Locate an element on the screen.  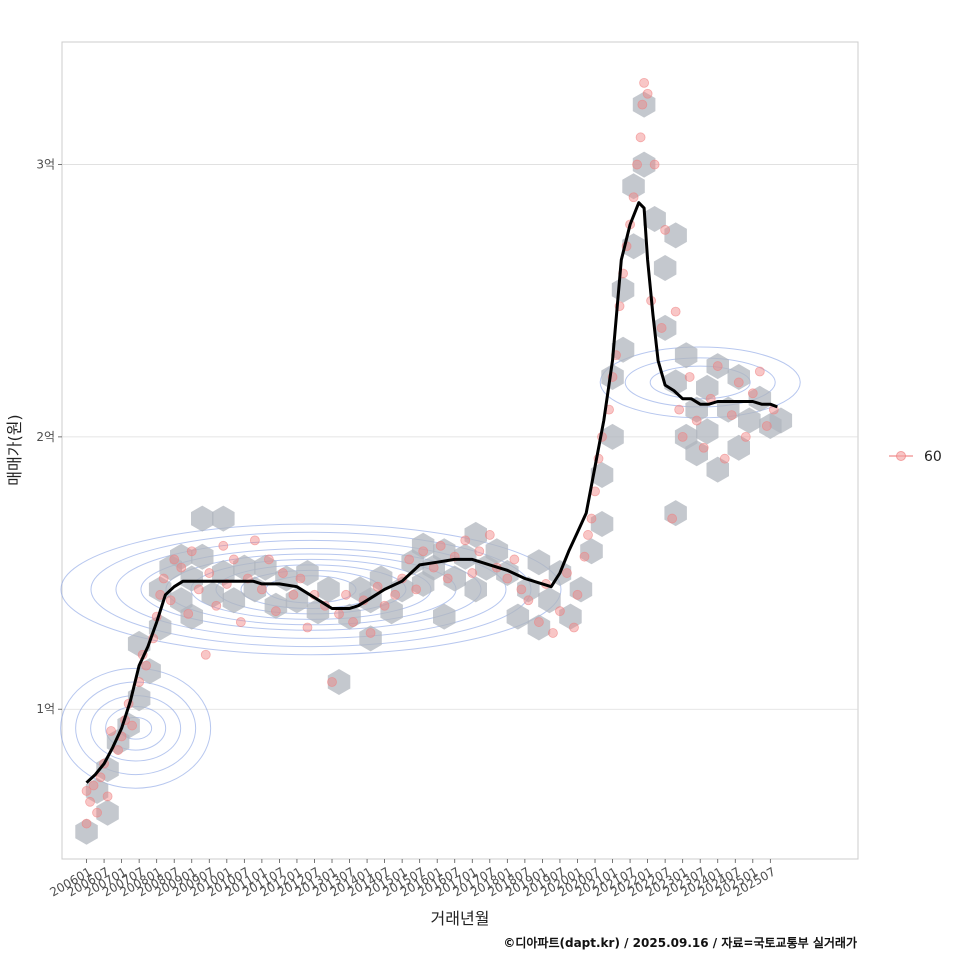
legend-label: 60 is located at coordinates (933, 457).